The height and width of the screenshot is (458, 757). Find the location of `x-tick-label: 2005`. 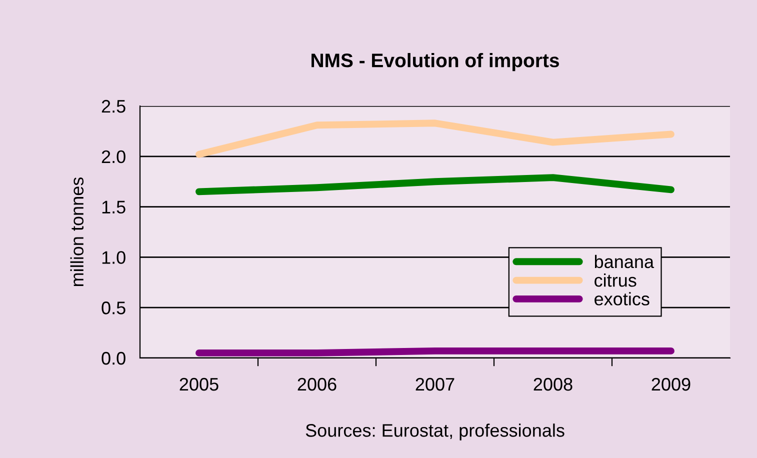

x-tick-label: 2005 is located at coordinates (199, 384).